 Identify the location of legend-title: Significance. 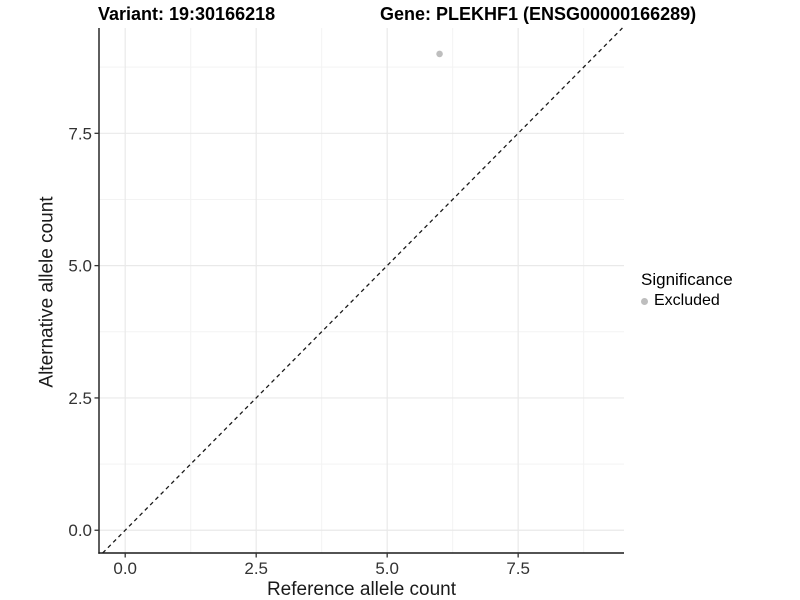
(687, 279).